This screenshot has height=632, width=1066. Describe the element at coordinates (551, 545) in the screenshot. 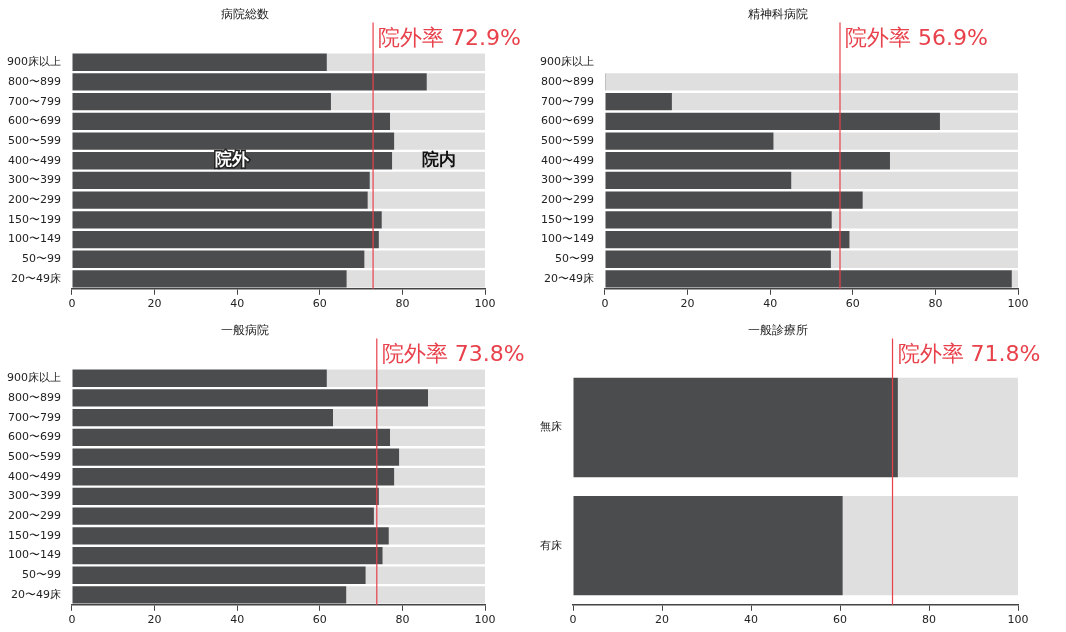

I see `y-tick-label: 有床` at that location.